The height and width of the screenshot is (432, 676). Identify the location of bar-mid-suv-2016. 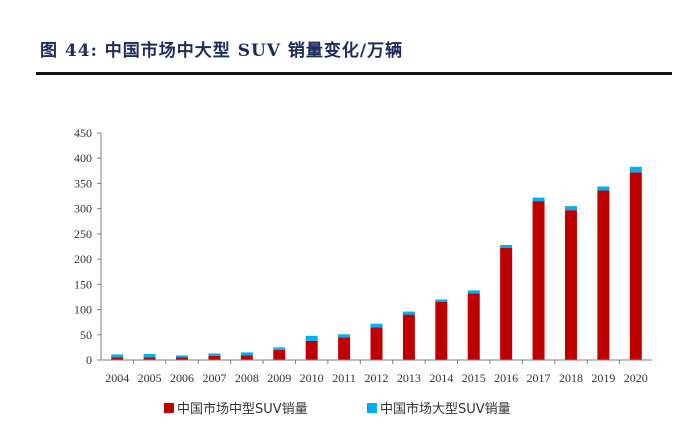
(506, 304).